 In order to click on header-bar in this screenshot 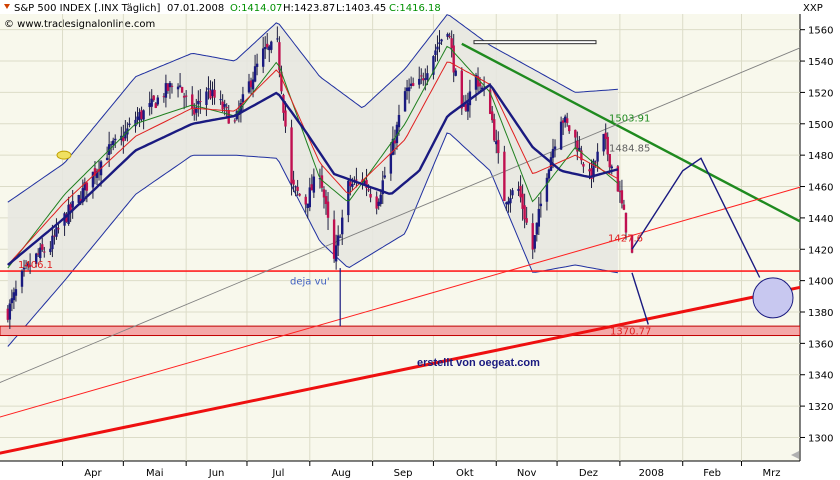, I will do `click(420, 7)`.